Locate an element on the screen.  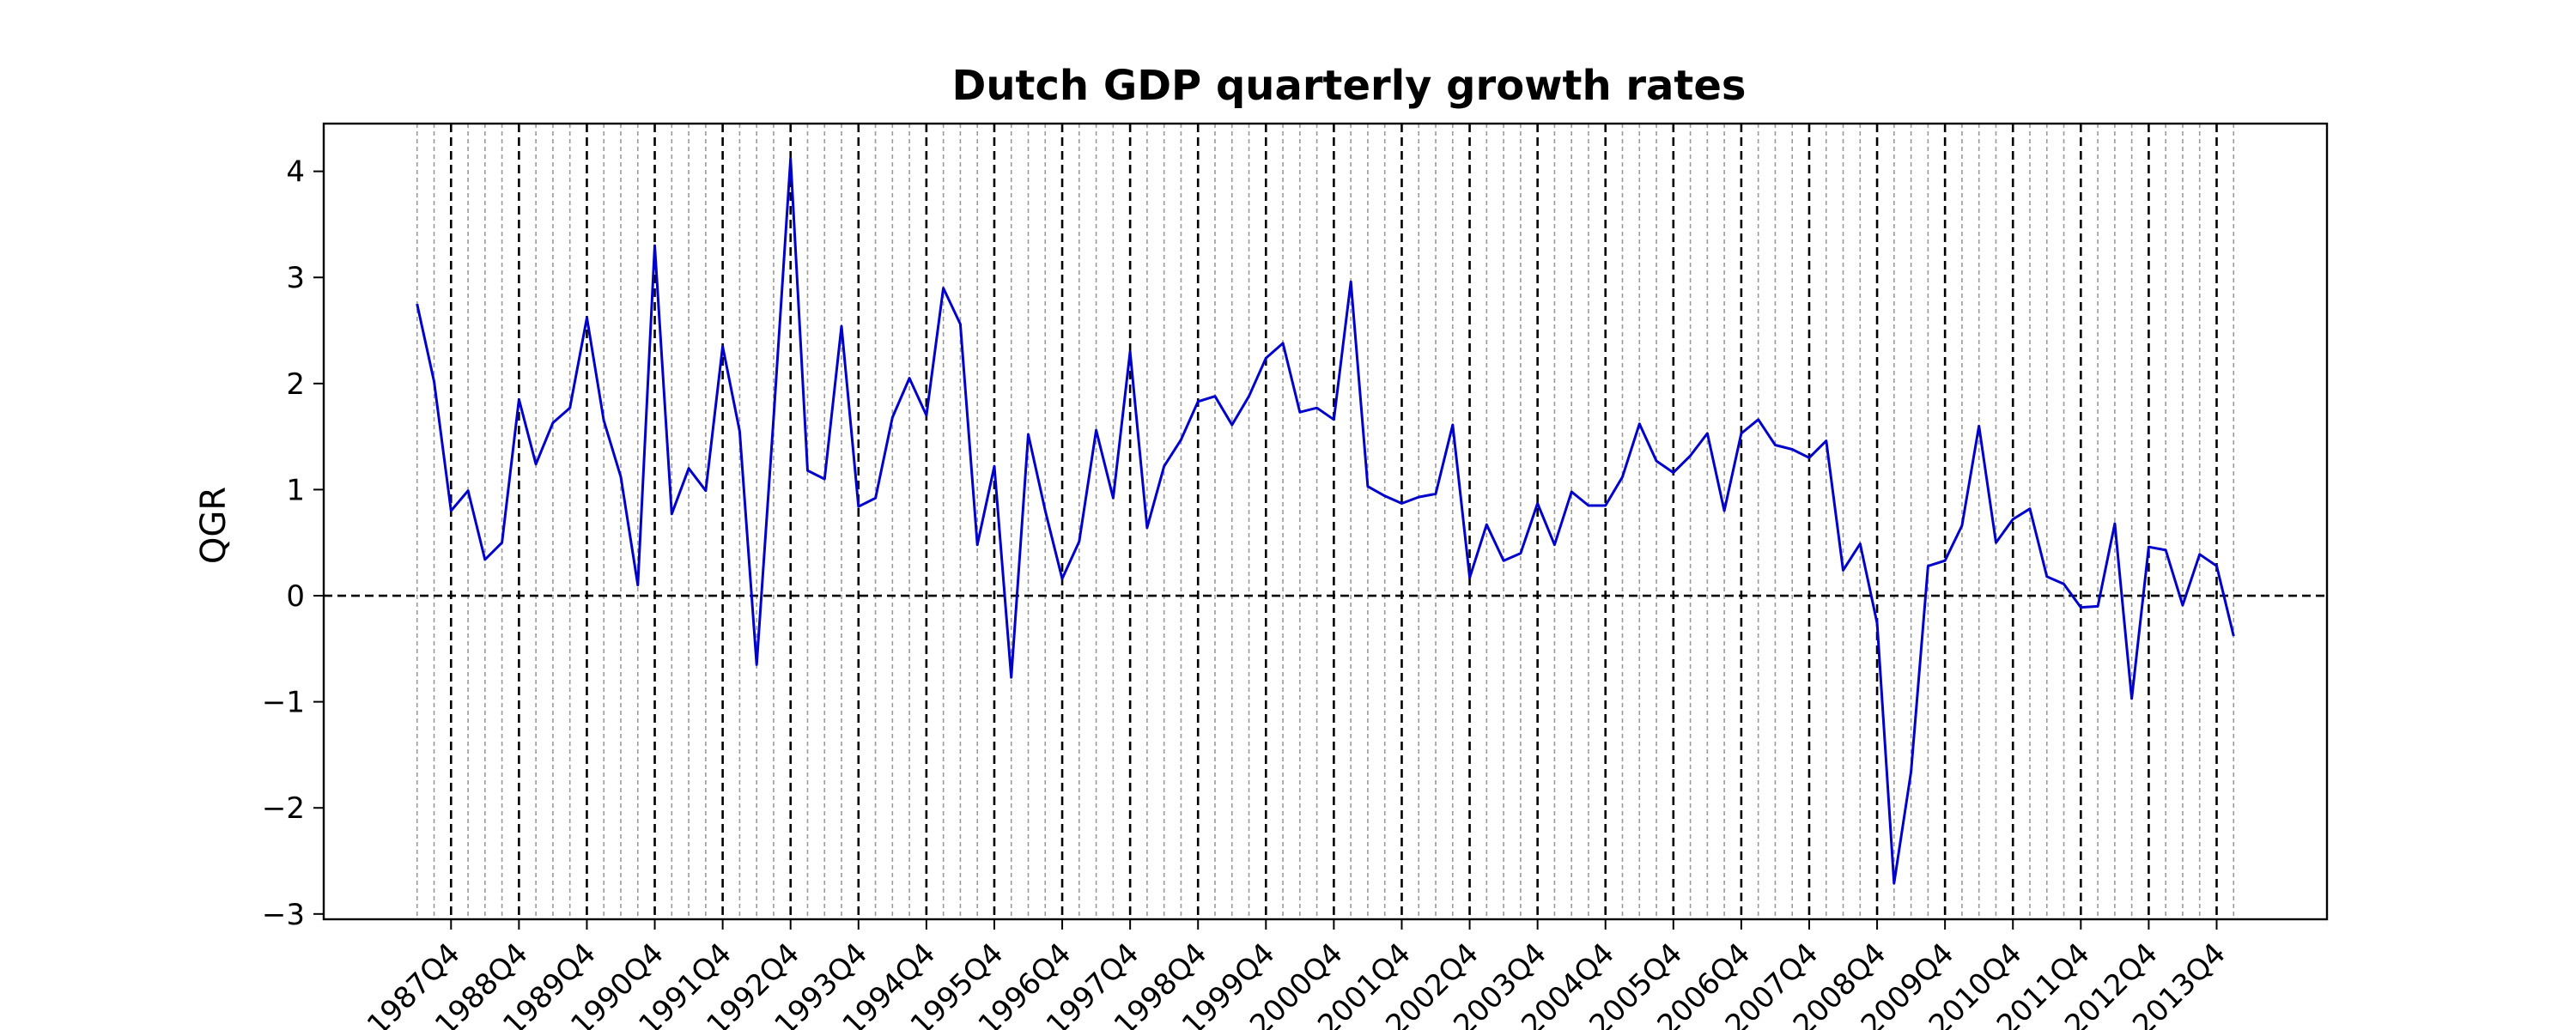
y-tick-label: −1 is located at coordinates (283, 703).